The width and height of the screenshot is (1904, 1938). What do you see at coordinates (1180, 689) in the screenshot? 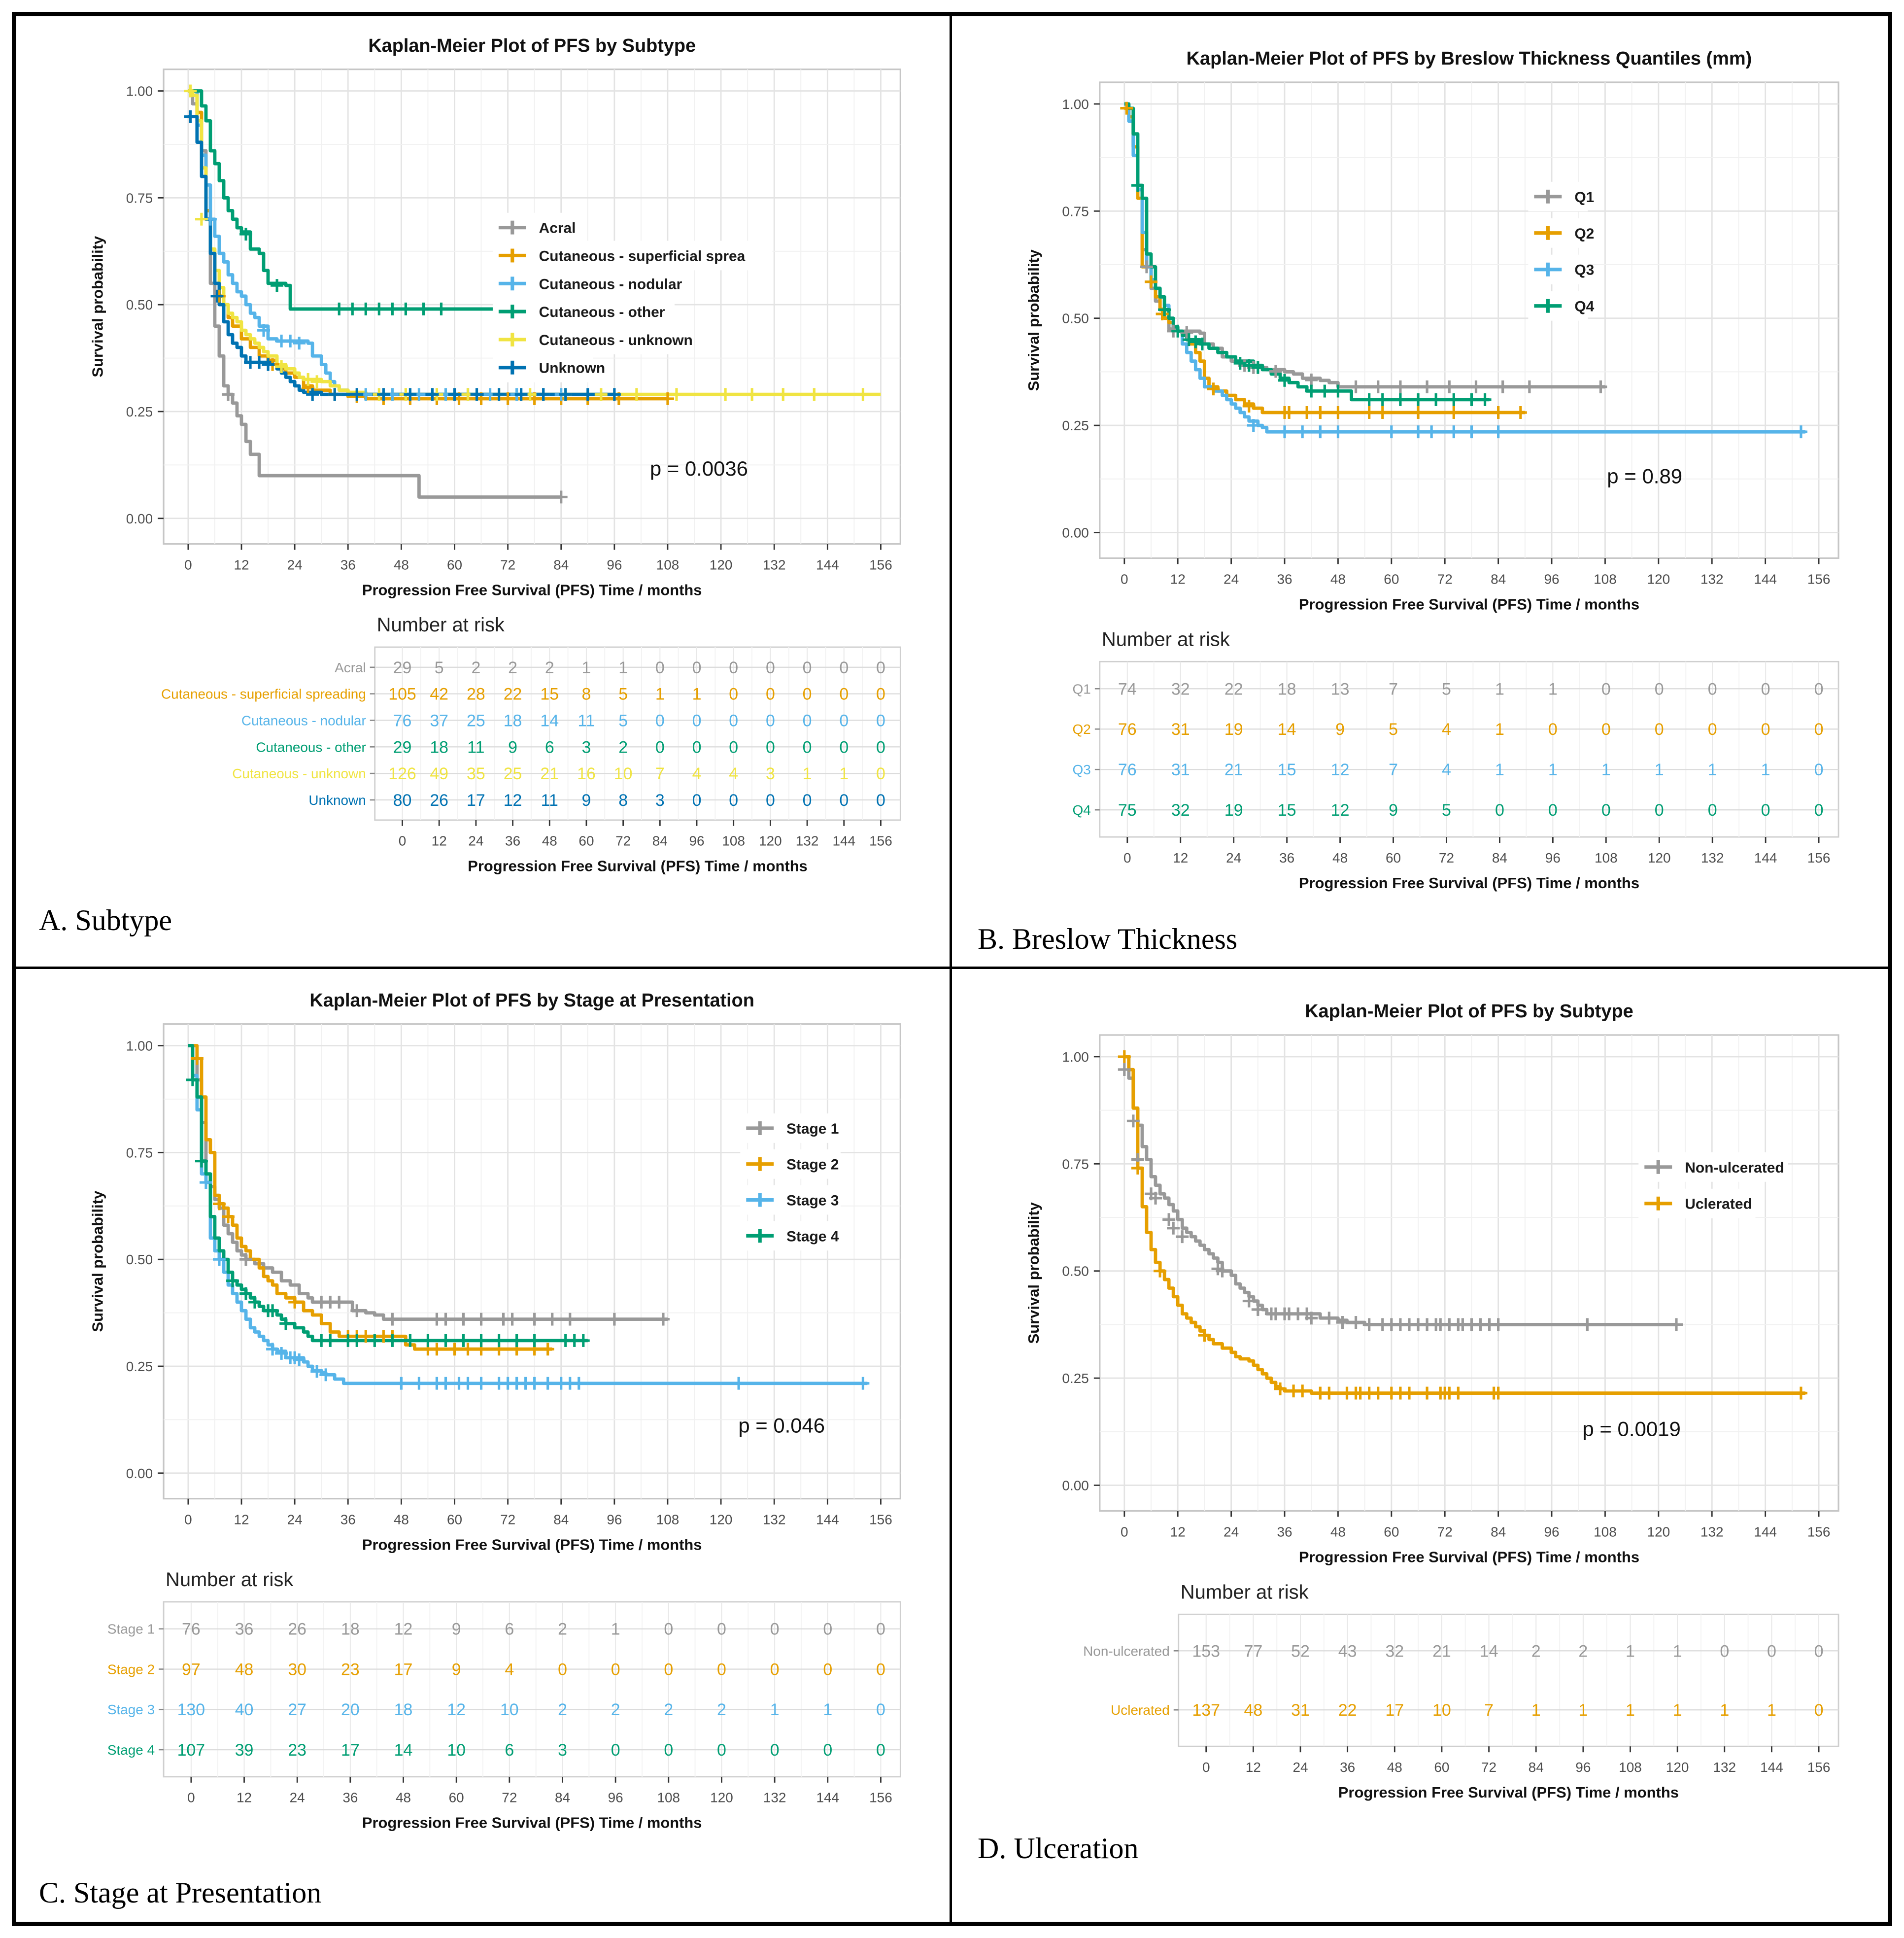
I see `svg-text: 32` at bounding box center [1180, 689].